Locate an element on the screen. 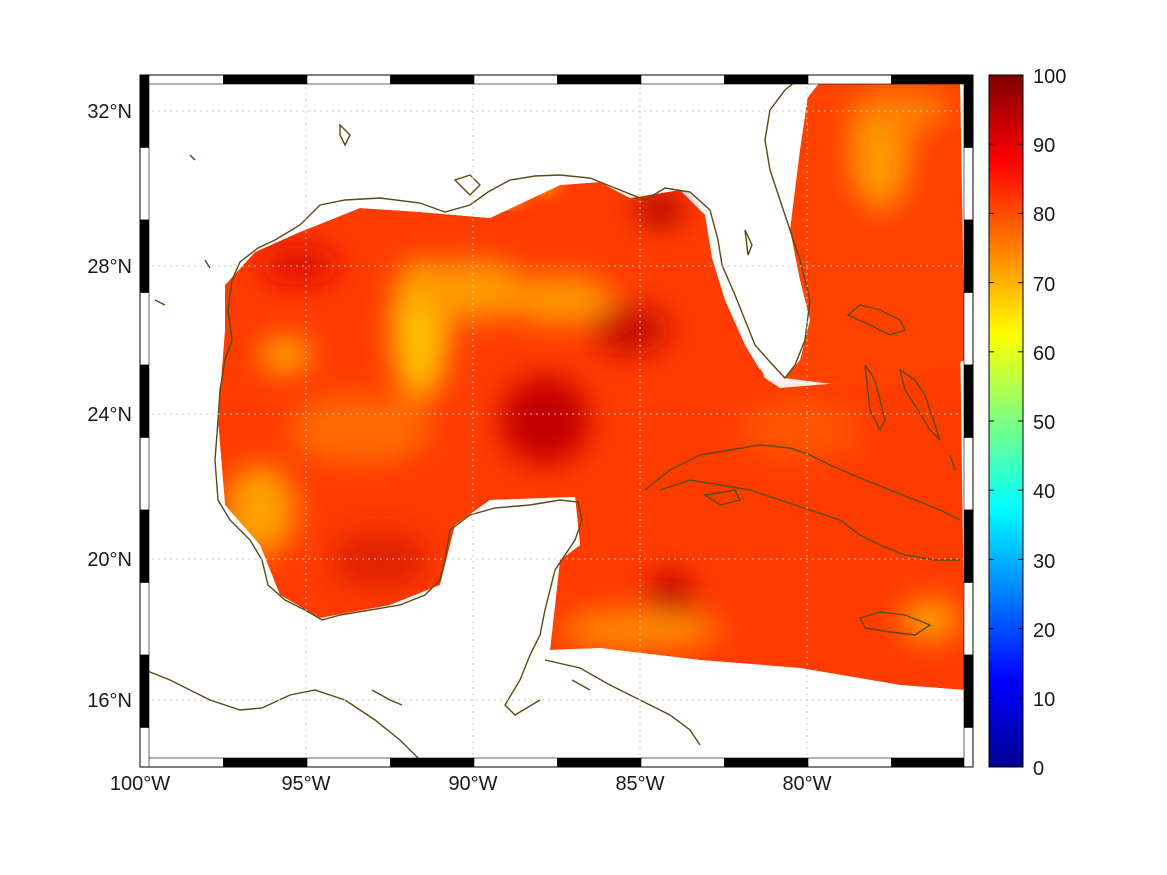 Image resolution: width=1167 pixels, height=875 pixels. lon-label: 90°W is located at coordinates (472, 784).